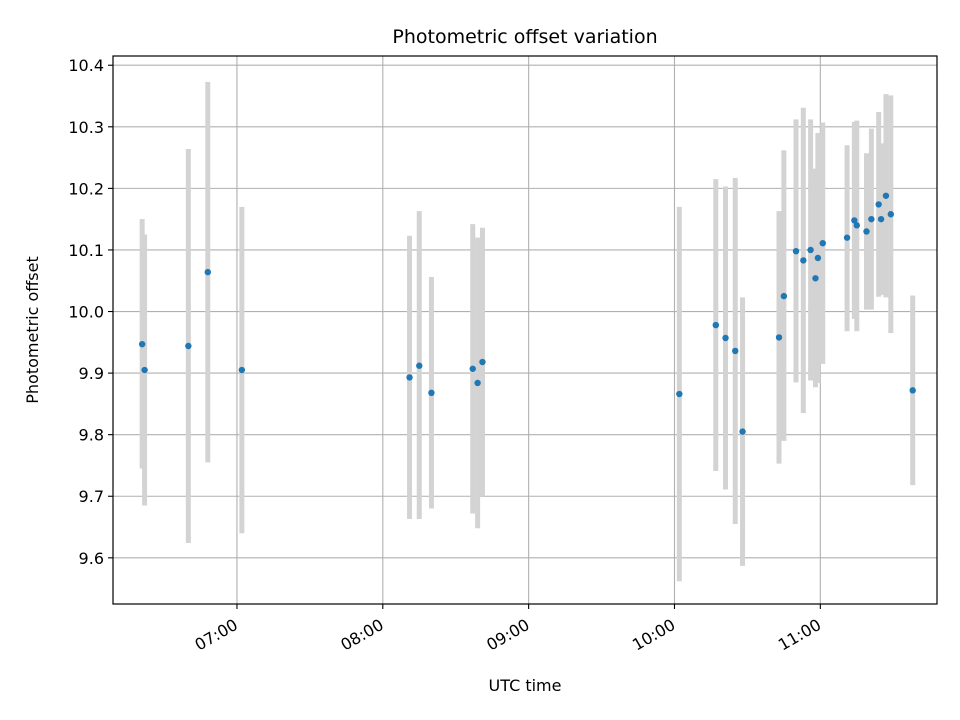 The height and width of the screenshot is (720, 960). I want to click on chart-title: Photometric offset variation, so click(524, 37).